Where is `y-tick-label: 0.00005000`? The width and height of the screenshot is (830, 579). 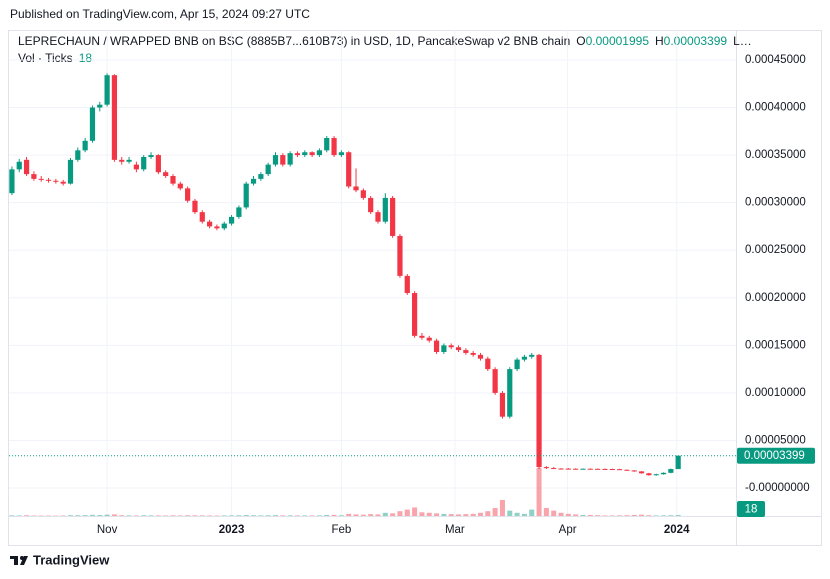
y-tick-label: 0.00005000 is located at coordinates (775, 441).